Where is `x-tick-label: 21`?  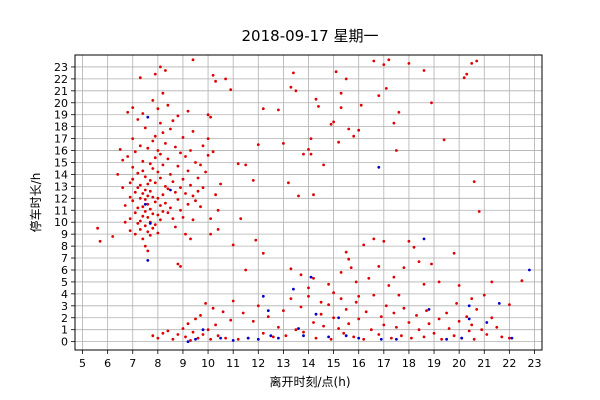
x-tick-label: 21 is located at coordinates (484, 363).